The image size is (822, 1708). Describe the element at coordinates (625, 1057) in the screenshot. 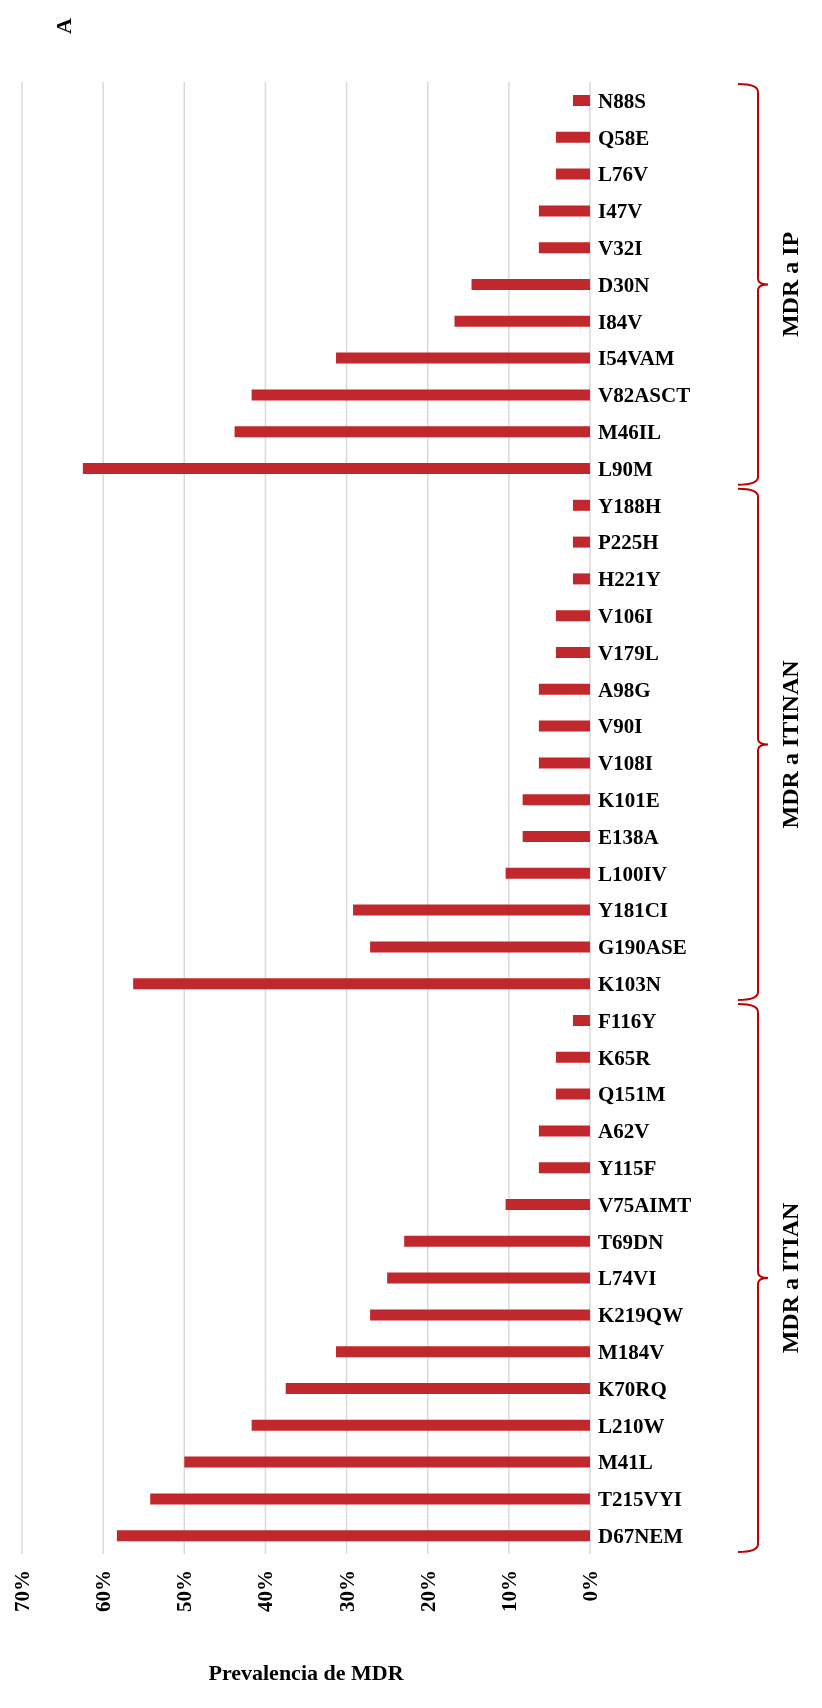

I see `y-tick-label: K65R` at that location.